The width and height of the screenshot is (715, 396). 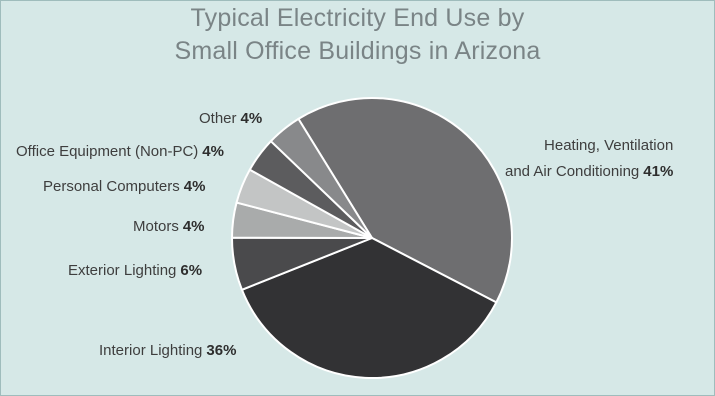 What do you see at coordinates (221, 350) in the screenshot?
I see `label-interior-lighting-value: 36%` at bounding box center [221, 350].